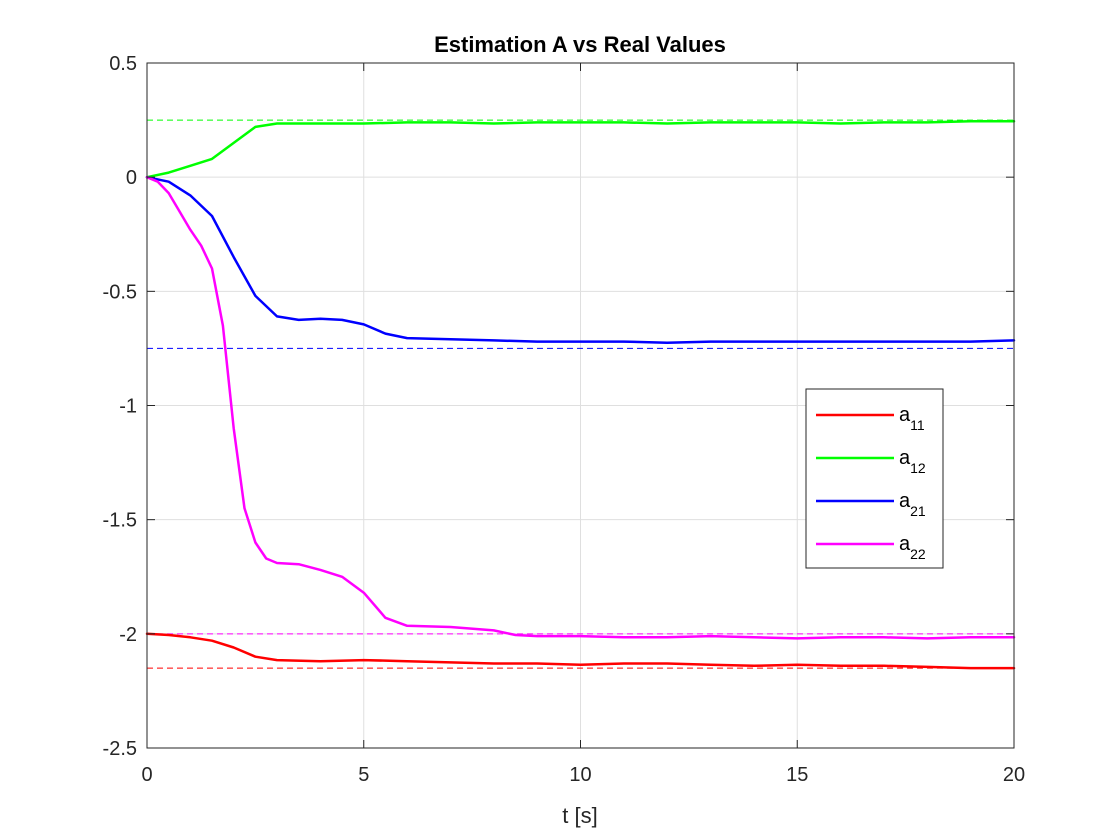 The image size is (1120, 840). I want to click on y-tick-label: -1, so click(128, 407).